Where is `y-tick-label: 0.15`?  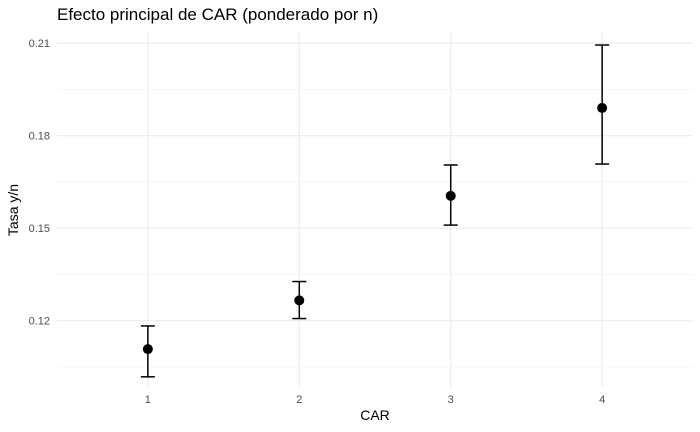 y-tick-label: 0.15 is located at coordinates (39, 229).